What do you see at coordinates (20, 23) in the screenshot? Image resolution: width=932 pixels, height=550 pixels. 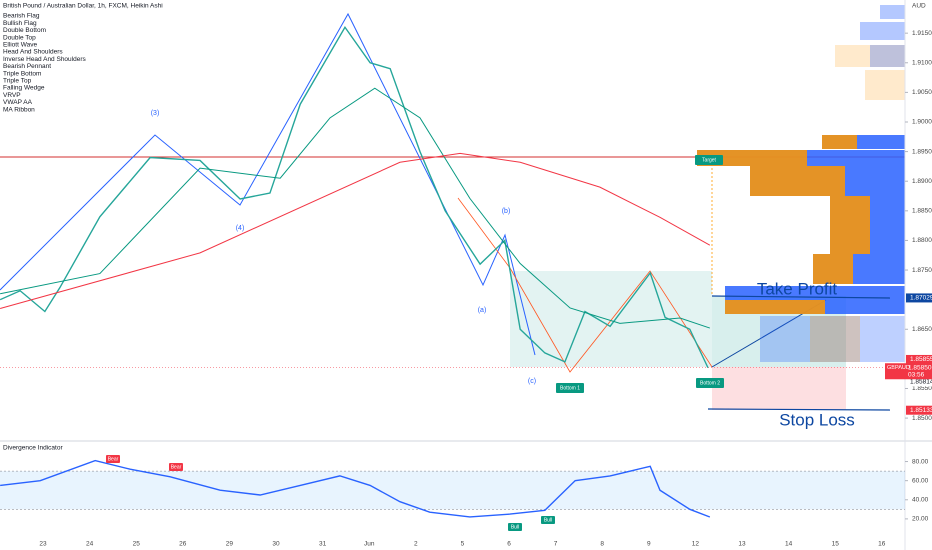 I see `legend-item: Bullish Flag` at bounding box center [20, 23].